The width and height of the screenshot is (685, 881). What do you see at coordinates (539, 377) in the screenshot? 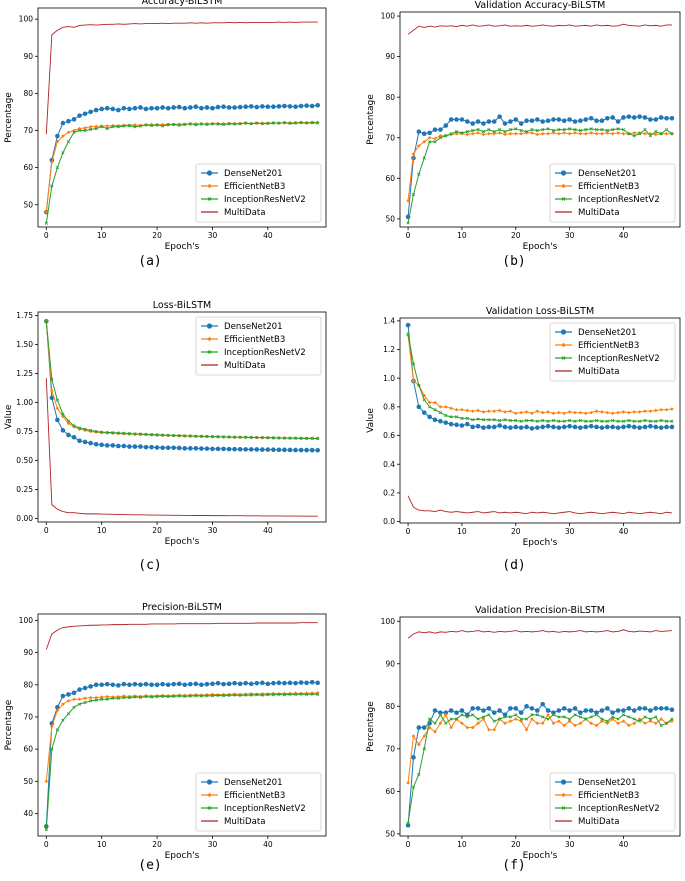
I see `series-line-inceptionresnetv2` at bounding box center [539, 377].